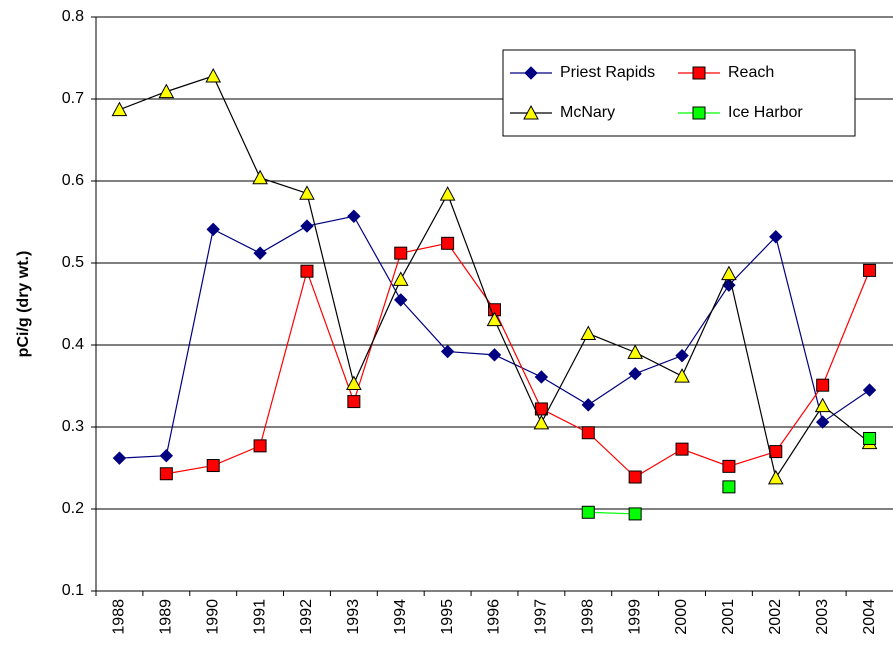 The height and width of the screenshot is (654, 893). Describe the element at coordinates (73, 344) in the screenshot. I see `y-tick-label: 0.4` at that location.